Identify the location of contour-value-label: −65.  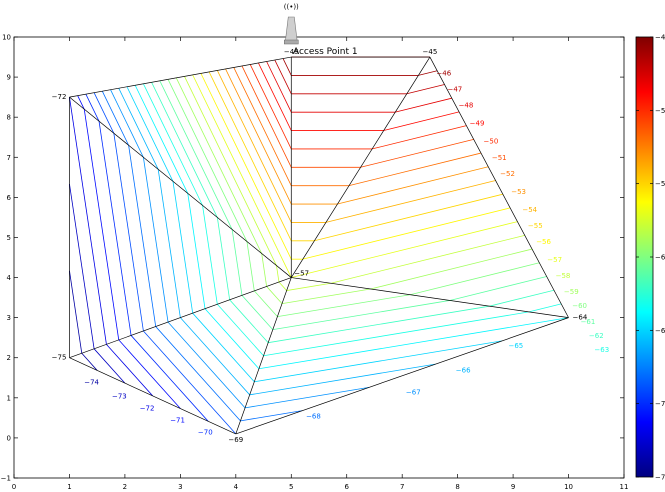
(515, 346).